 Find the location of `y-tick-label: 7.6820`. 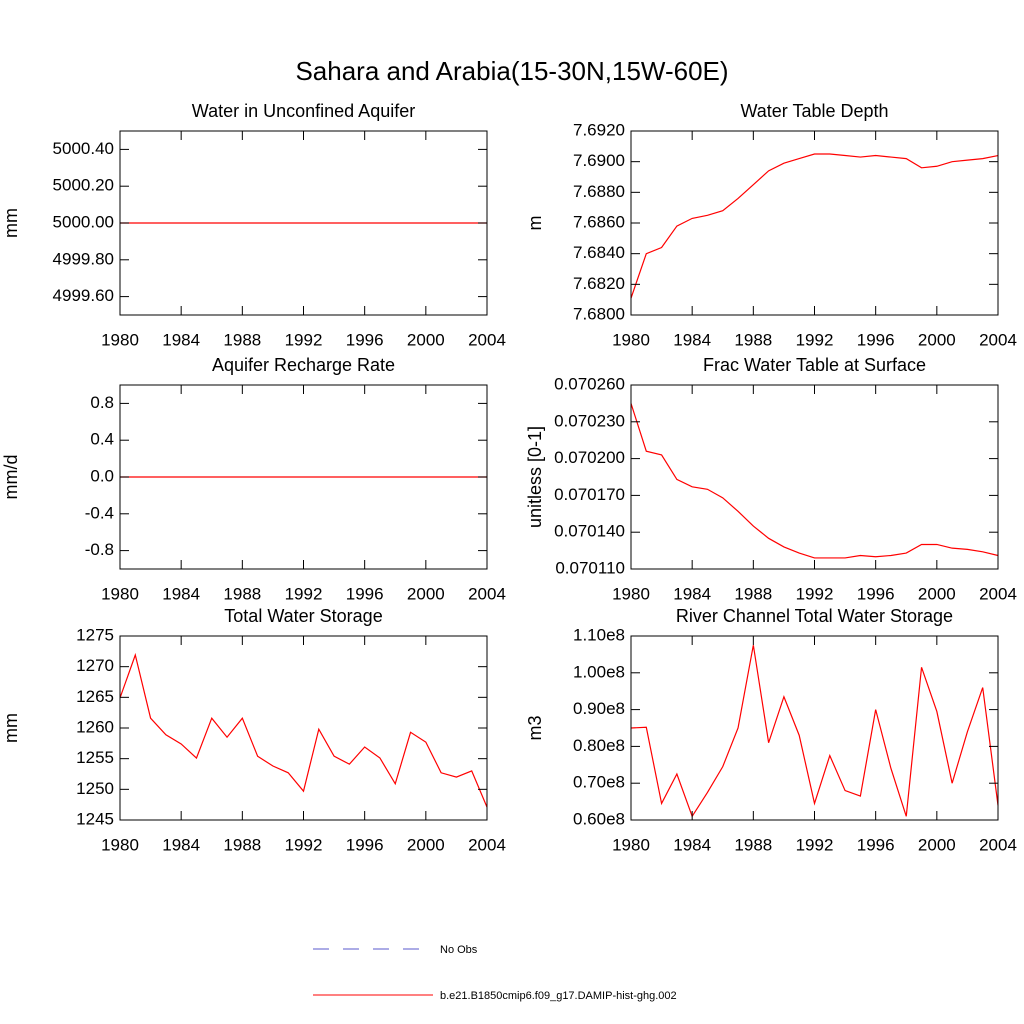

y-tick-label: 7.6820 is located at coordinates (599, 283).